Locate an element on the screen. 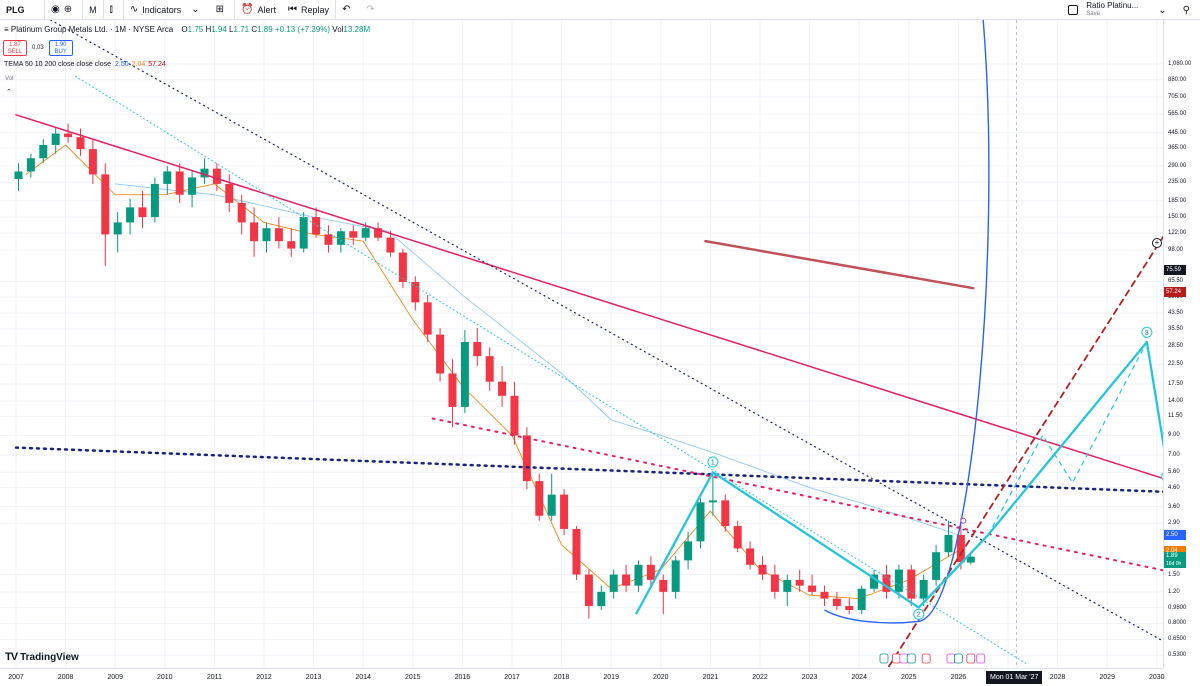 The height and width of the screenshot is (686, 1200). price-tick-0: 1,080.00 is located at coordinates (1180, 63).